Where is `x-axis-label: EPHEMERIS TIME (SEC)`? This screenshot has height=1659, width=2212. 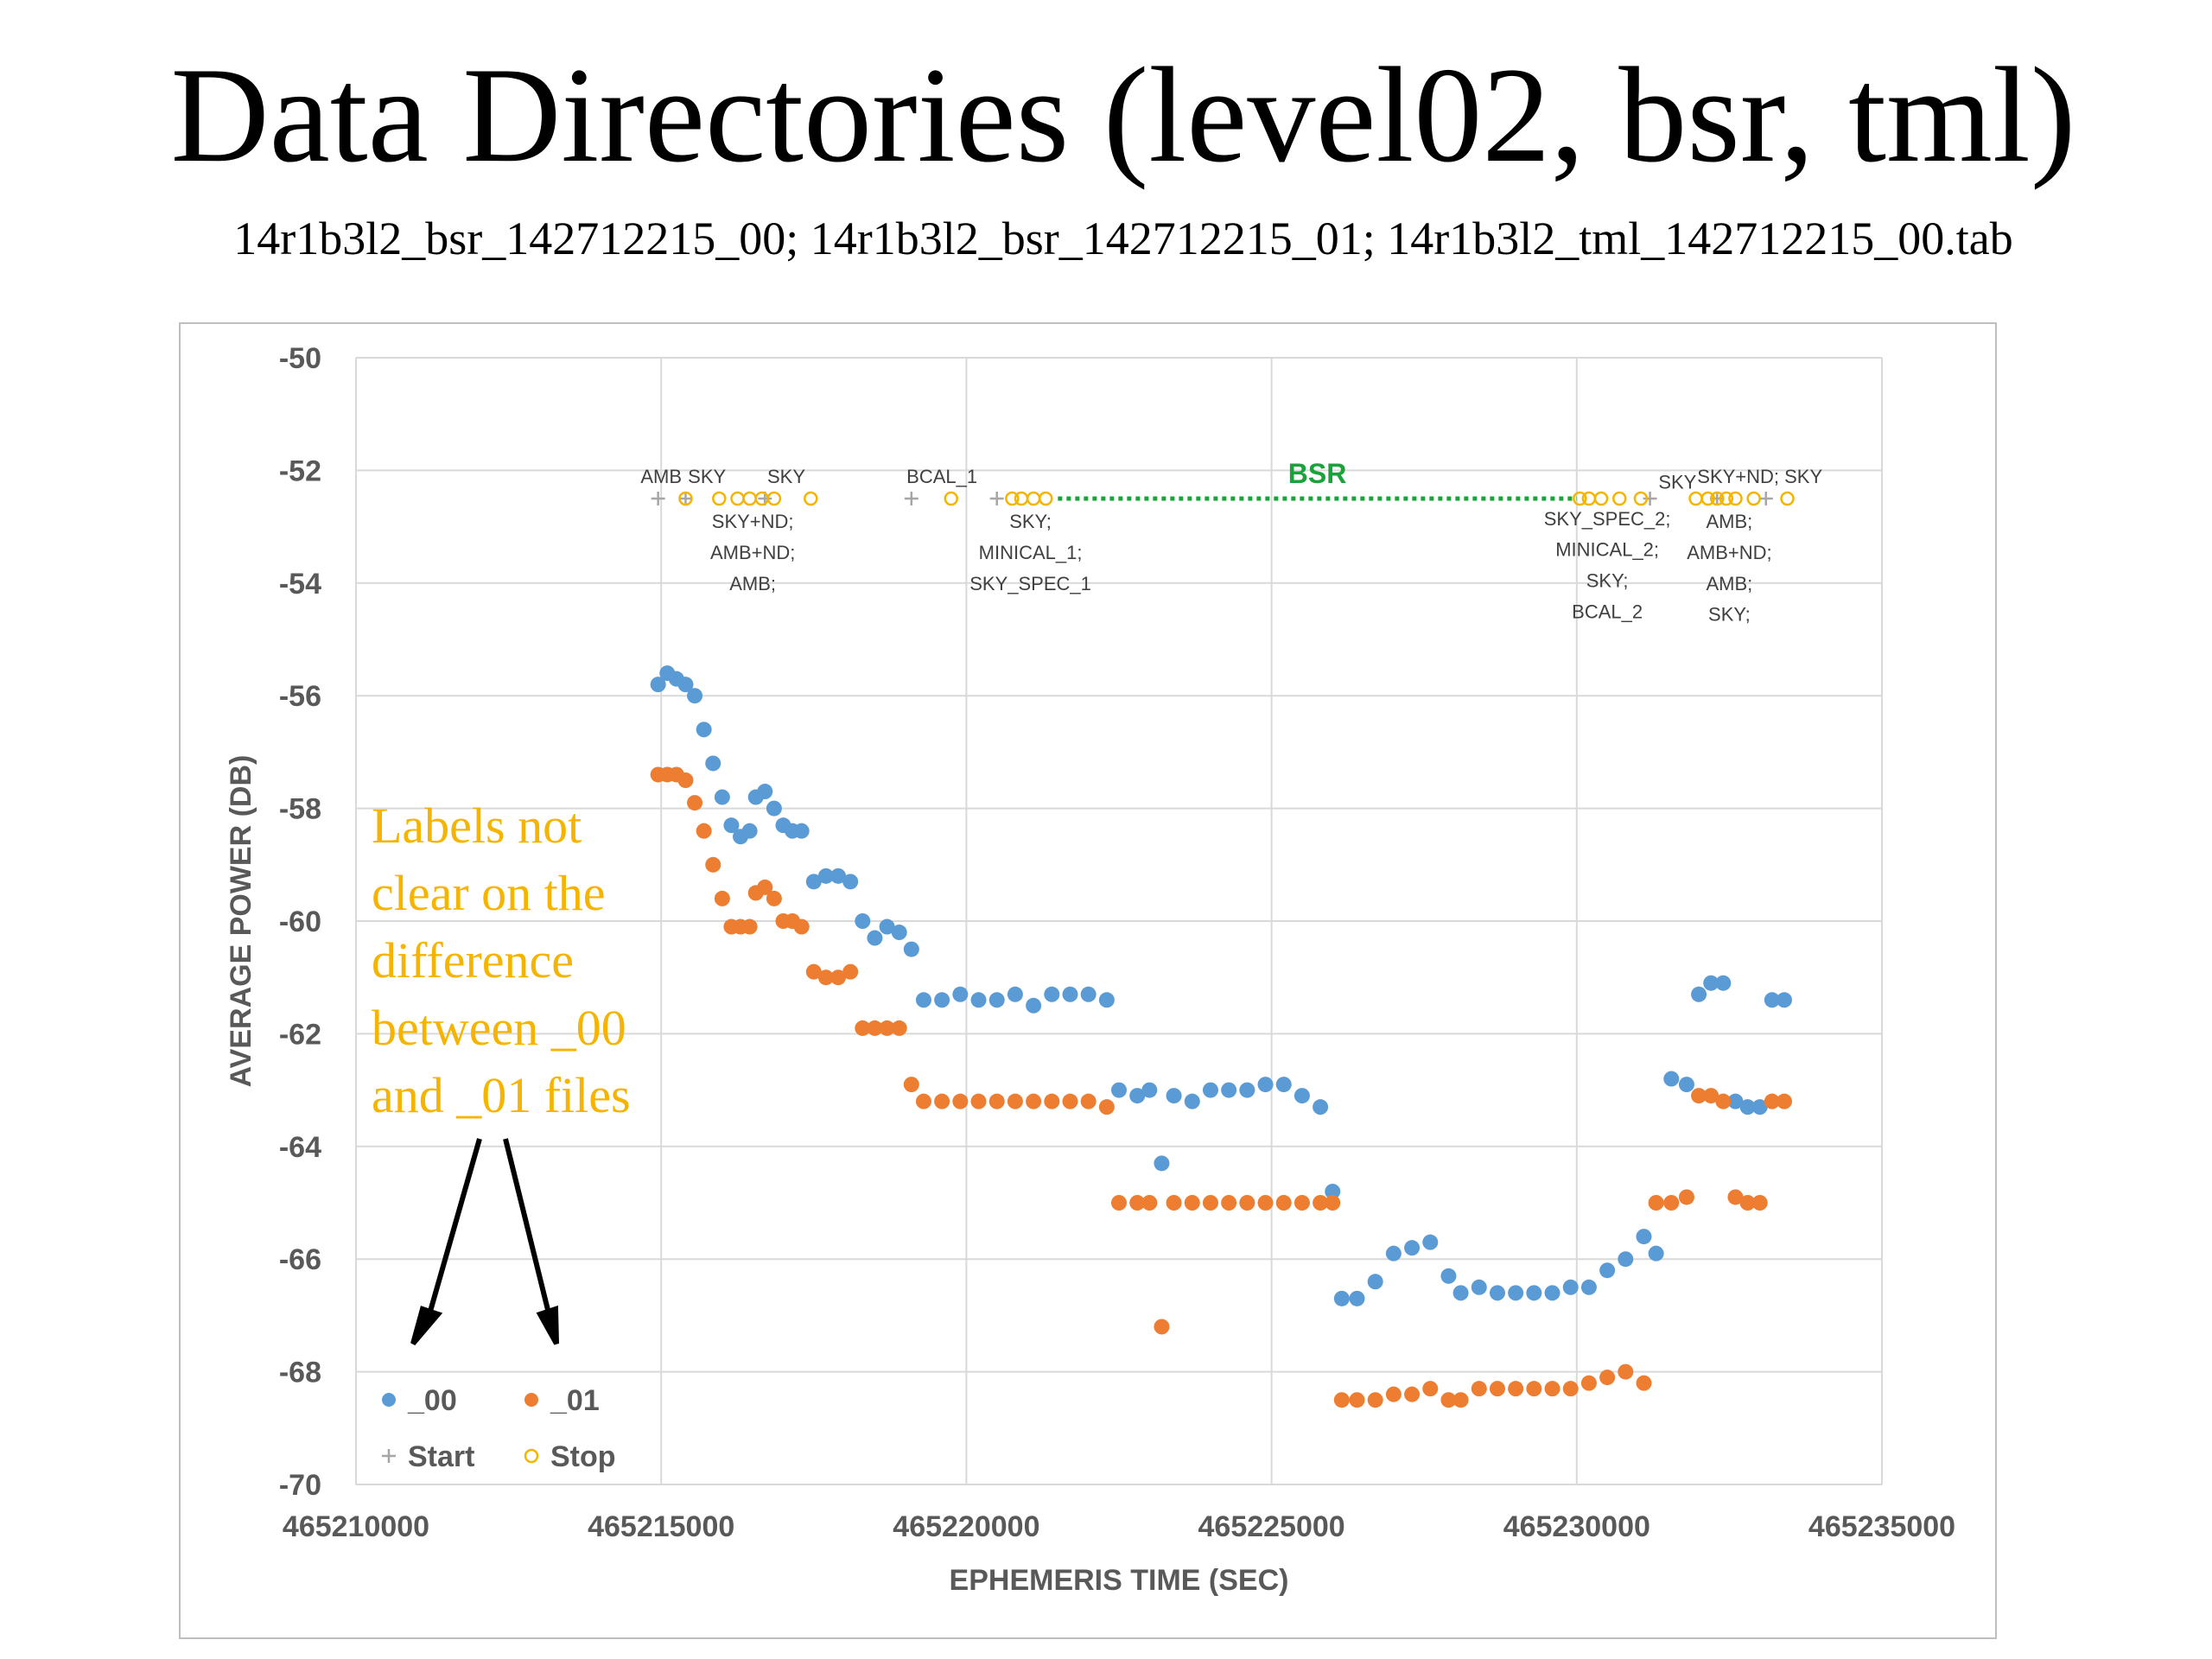
x-axis-label: EPHEMERIS TIME (SEC) is located at coordinates (1119, 1580).